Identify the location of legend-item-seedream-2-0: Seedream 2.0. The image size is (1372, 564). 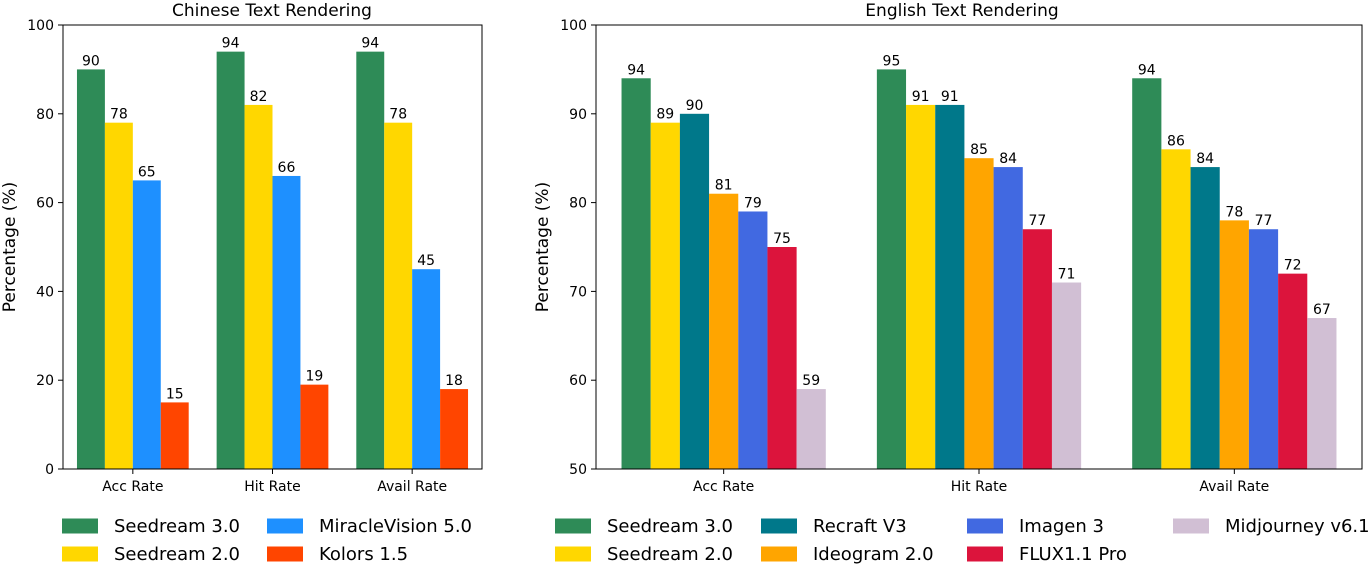
(151, 554).